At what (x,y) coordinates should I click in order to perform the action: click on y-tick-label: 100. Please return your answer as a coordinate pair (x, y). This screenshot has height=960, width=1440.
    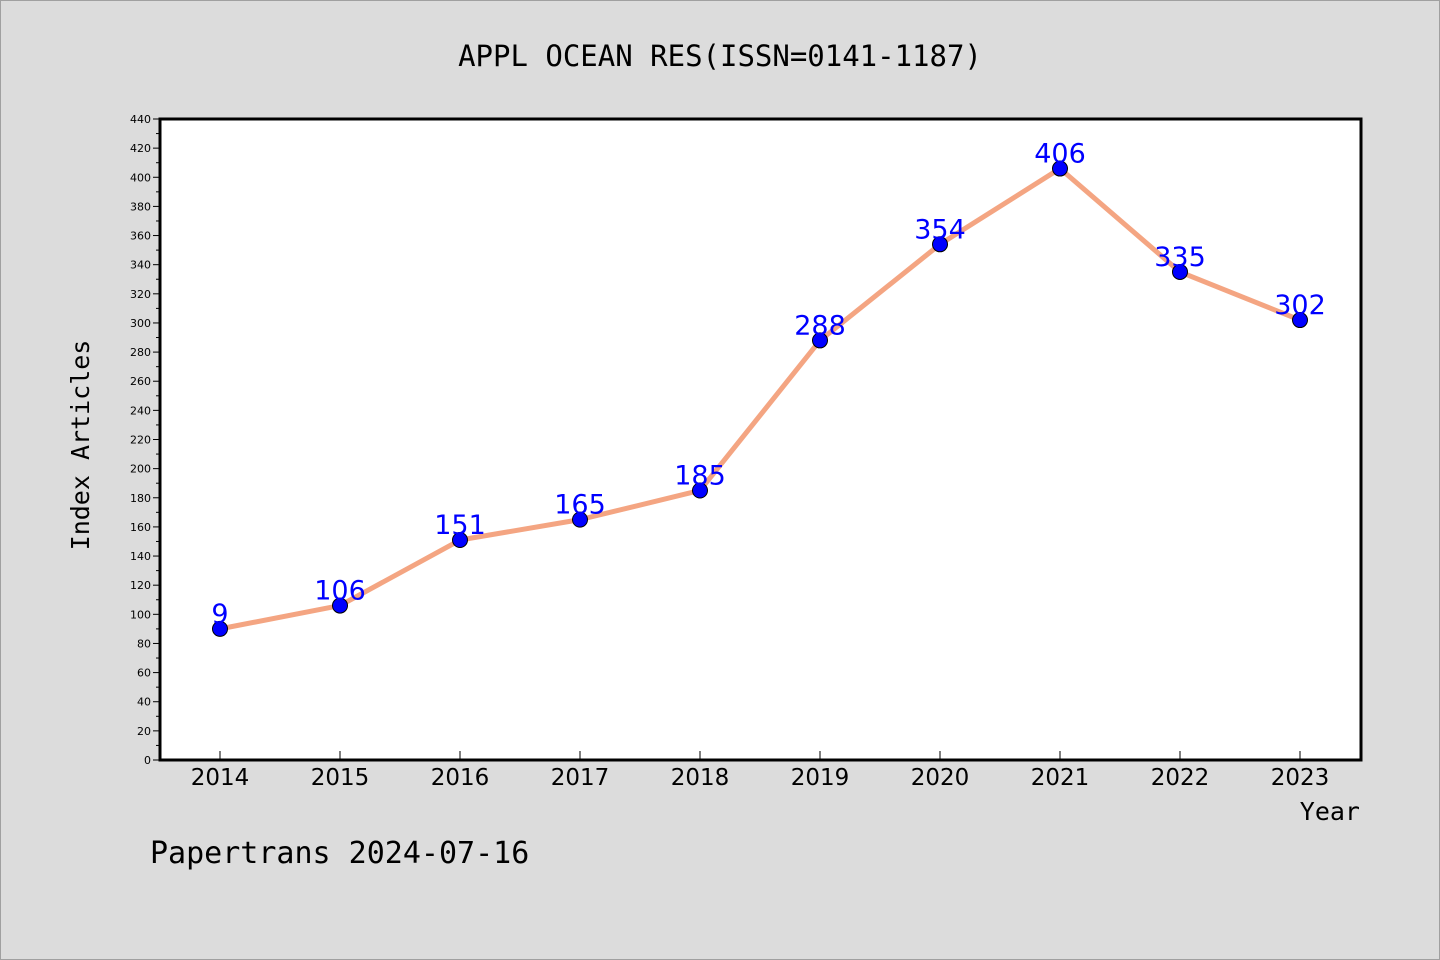
    Looking at the image, I should click on (140, 614).